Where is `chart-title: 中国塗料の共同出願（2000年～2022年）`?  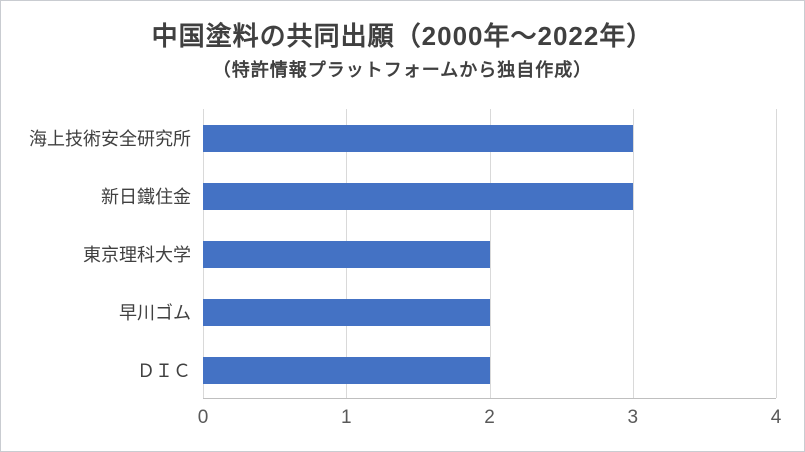
chart-title: 中国塗料の共同出願（2000年～2022年） is located at coordinates (402, 36).